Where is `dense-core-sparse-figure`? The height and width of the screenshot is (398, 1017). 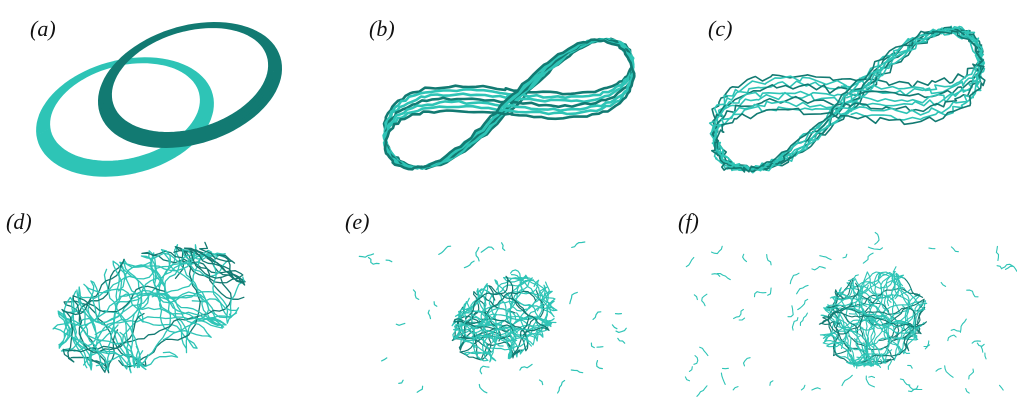 dense-core-sparse-figure is located at coordinates (492, 317).